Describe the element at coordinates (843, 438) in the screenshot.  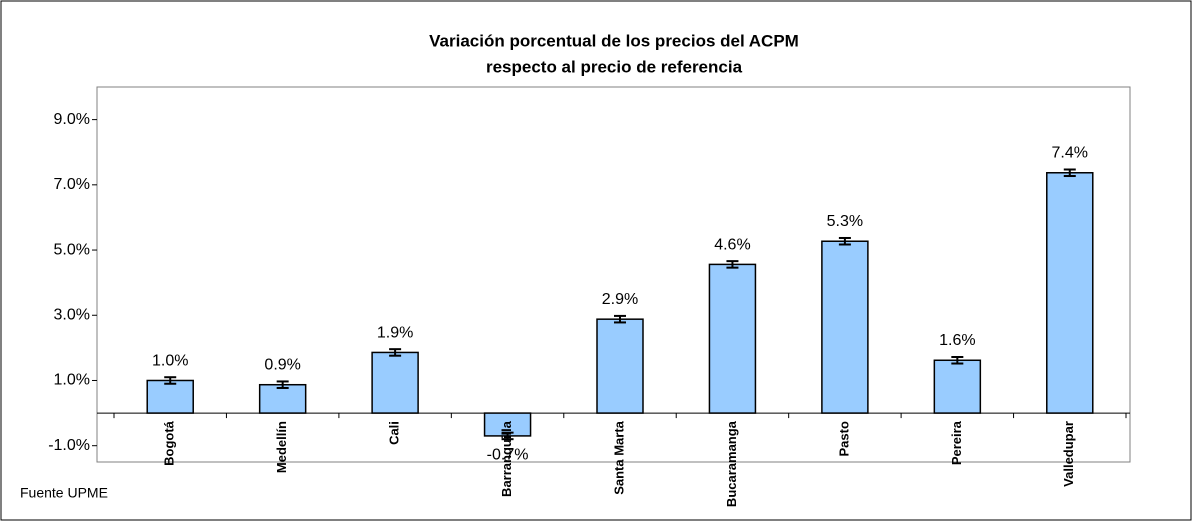
I see `x-tick-label: Pasto` at that location.